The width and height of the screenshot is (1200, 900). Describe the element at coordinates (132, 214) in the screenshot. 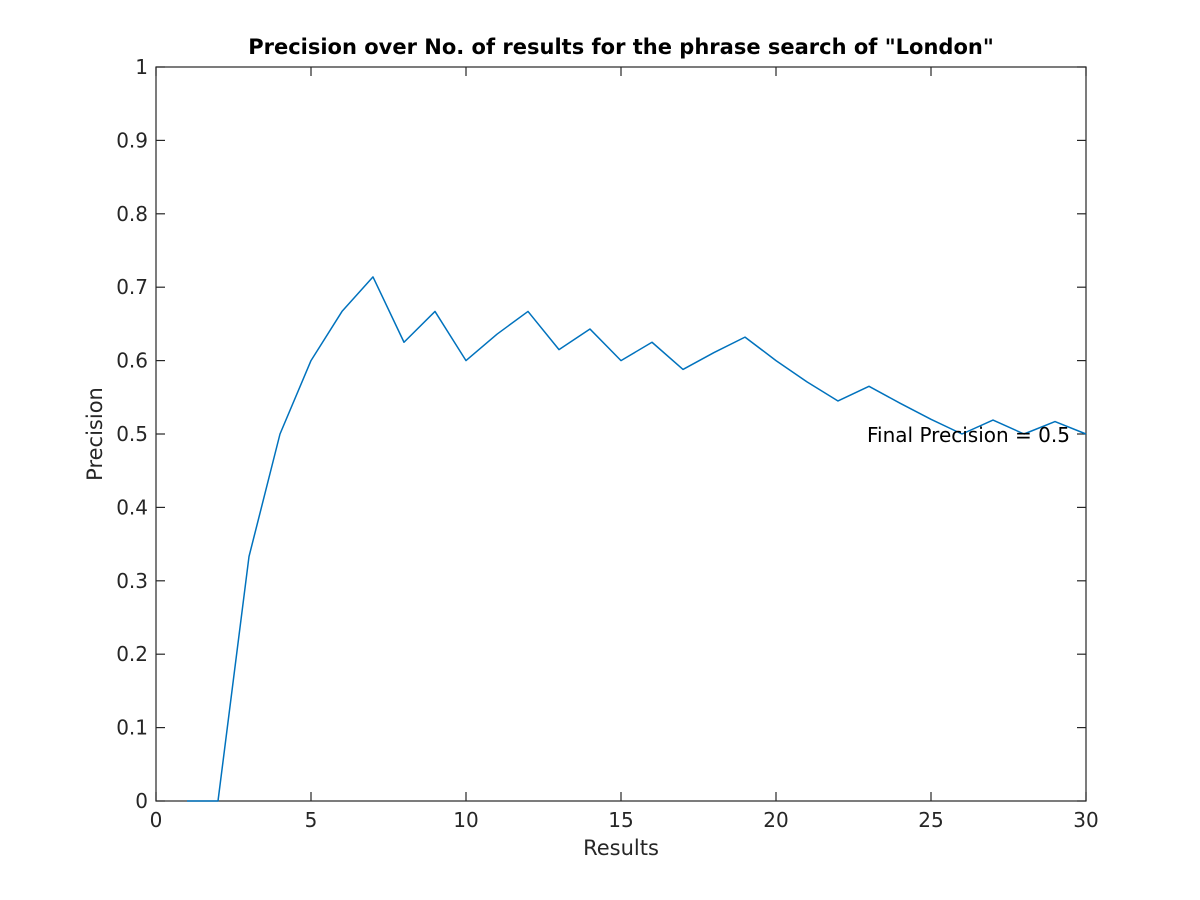

I see `y-tick-label: 0.8` at that location.